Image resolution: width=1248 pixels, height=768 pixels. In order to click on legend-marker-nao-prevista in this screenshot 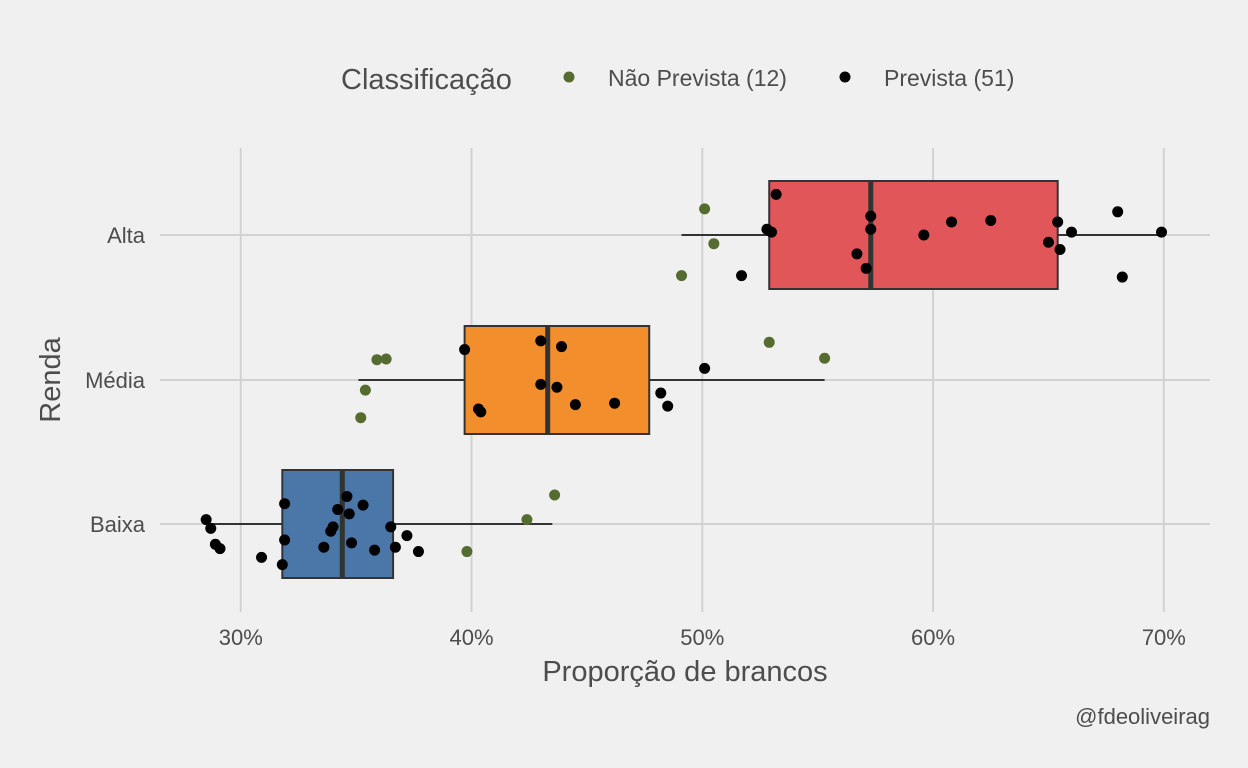, I will do `click(569, 77)`.